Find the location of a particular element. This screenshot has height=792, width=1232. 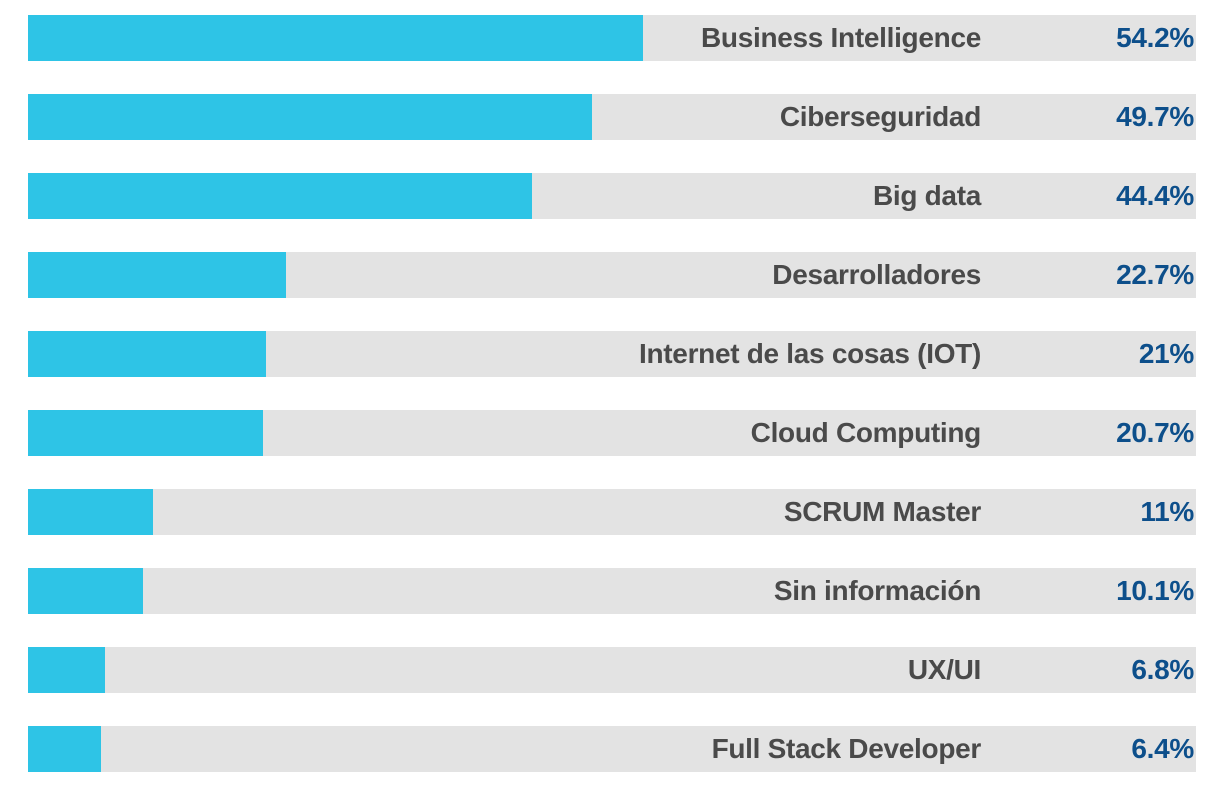

bar-row: Sin información 10.1% is located at coordinates (612, 591).